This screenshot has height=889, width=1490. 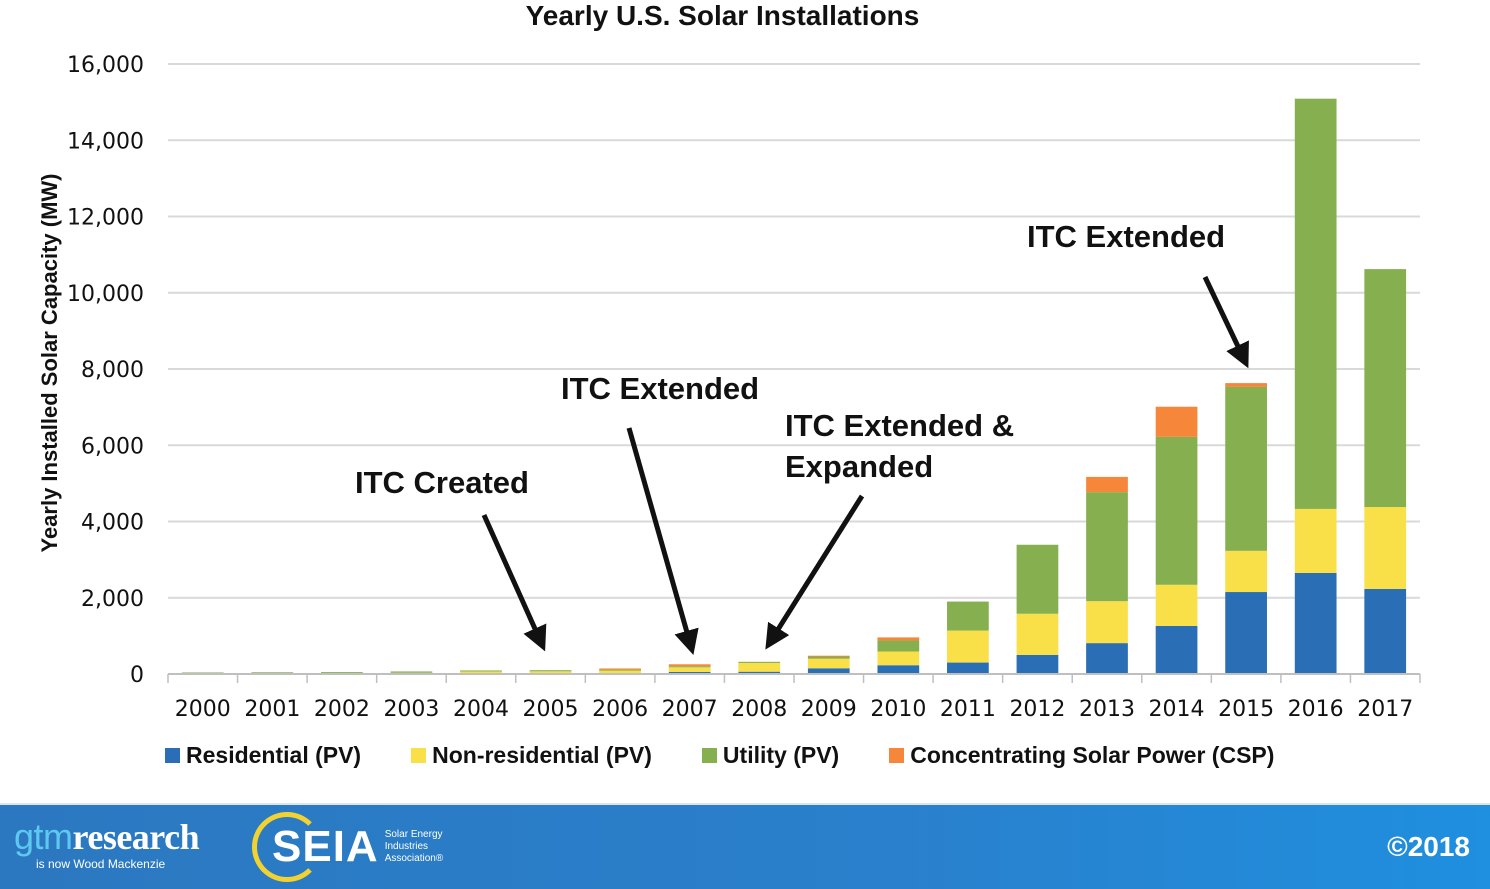 What do you see at coordinates (1177, 709) in the screenshot?
I see `x-tick-label: 2014` at bounding box center [1177, 709].